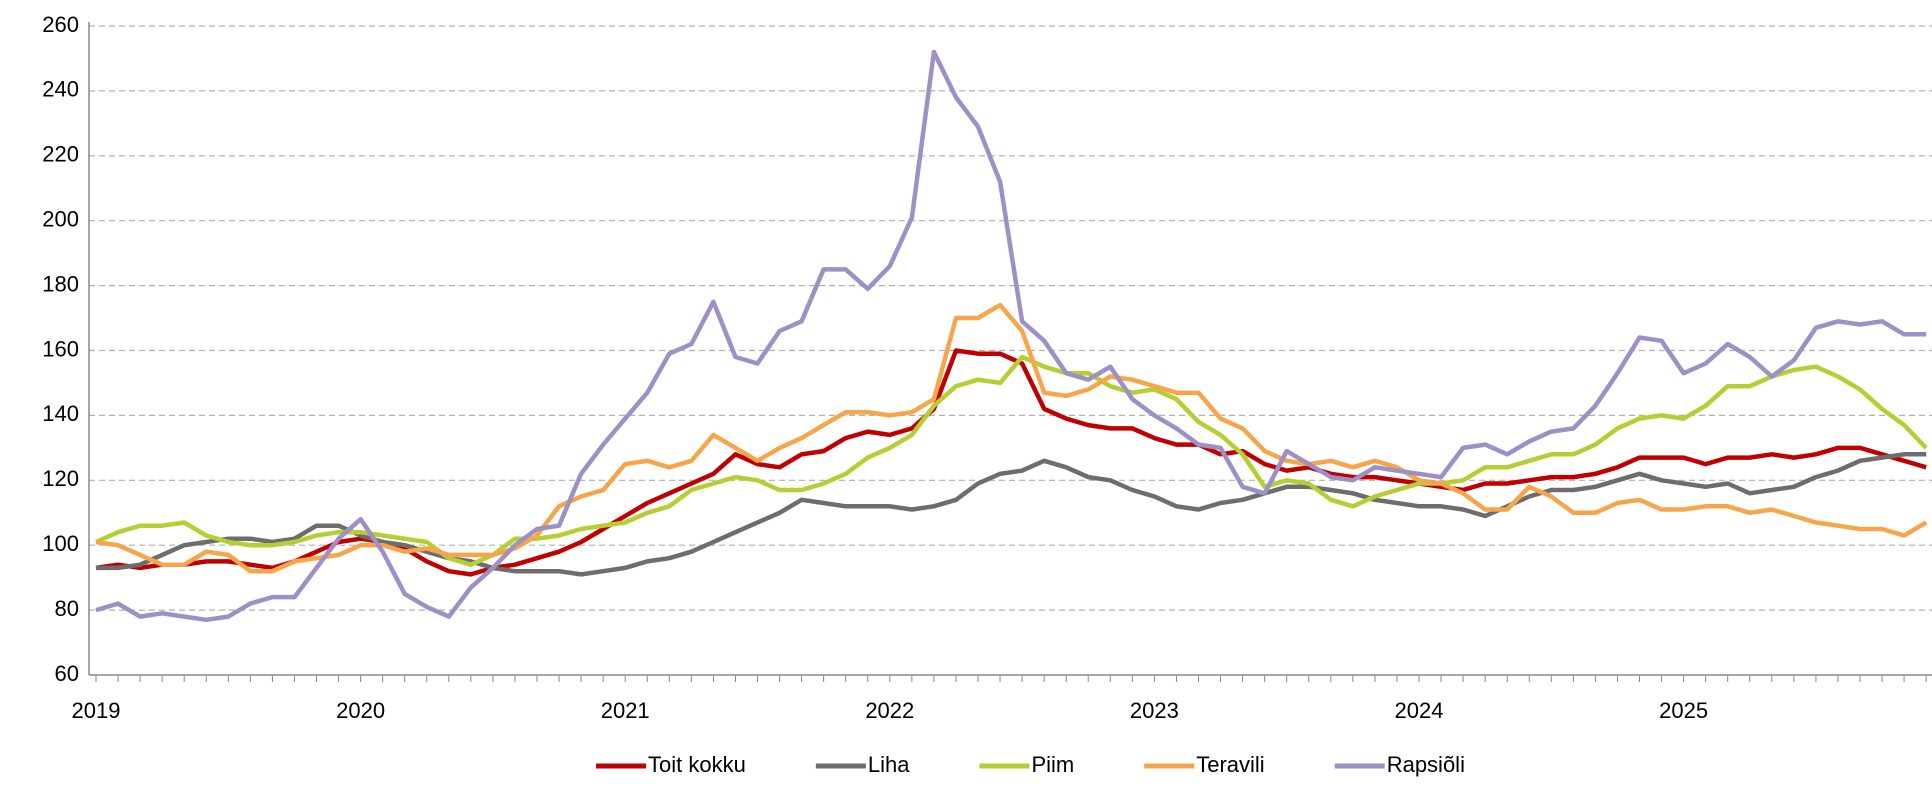 The width and height of the screenshot is (1932, 786). I want to click on y-tick-label: 260, so click(60, 24).